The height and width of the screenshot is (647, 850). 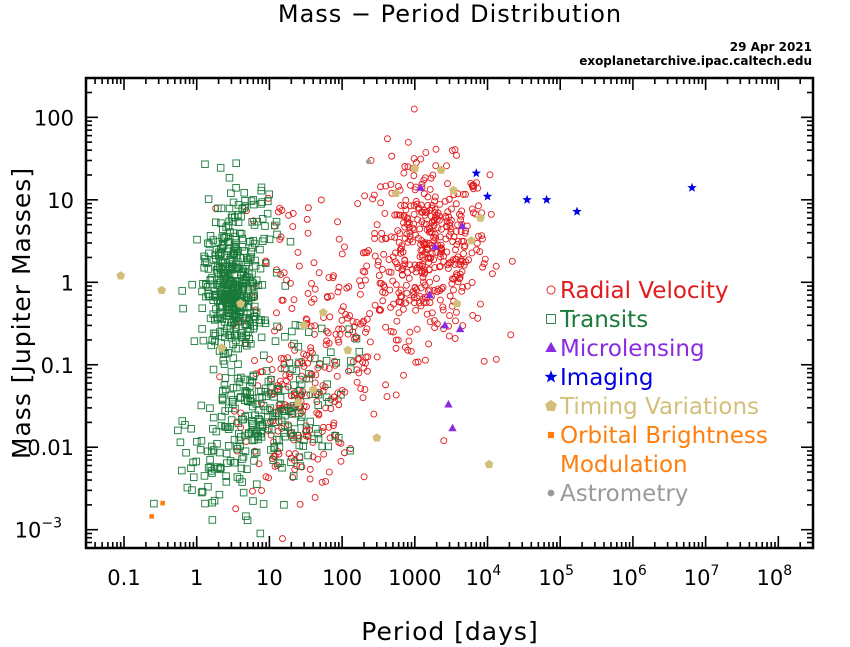 I want to click on imaging-point, so click(x=527, y=199).